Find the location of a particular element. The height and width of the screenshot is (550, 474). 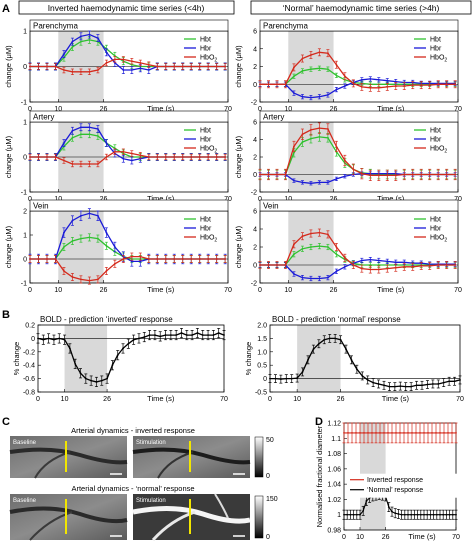

y-tick-label: 1.02 is located at coordinates (334, 500).